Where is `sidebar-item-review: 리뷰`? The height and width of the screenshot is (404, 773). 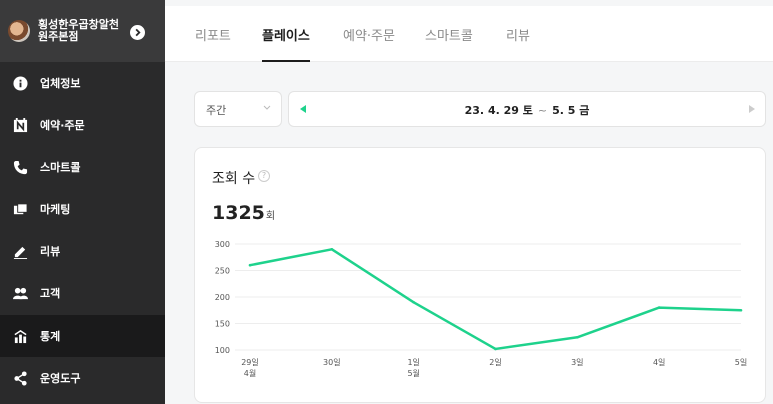 sidebar-item-review: 리뷰 is located at coordinates (82, 251).